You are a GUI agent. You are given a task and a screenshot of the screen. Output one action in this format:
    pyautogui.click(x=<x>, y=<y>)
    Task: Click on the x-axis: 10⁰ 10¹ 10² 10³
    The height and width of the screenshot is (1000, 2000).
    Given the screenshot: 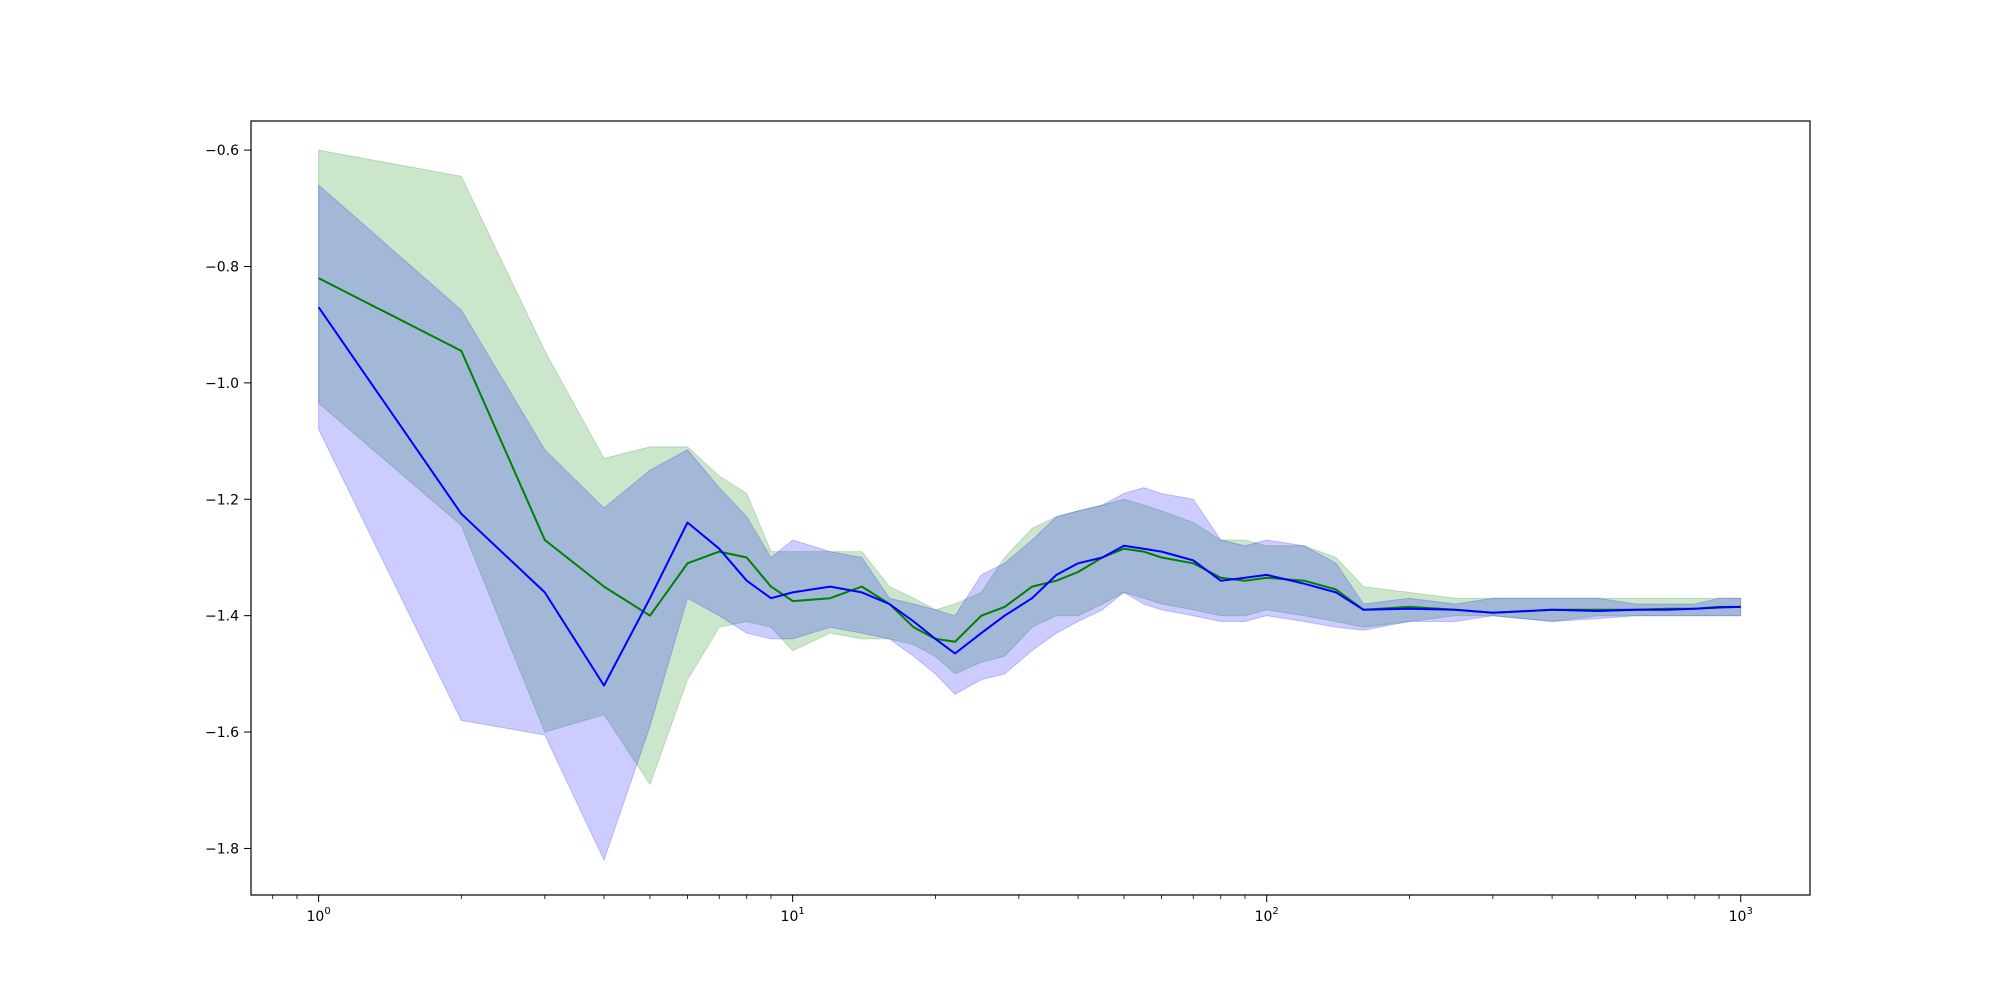 What is the action you would take?
    pyautogui.click(x=1012, y=910)
    